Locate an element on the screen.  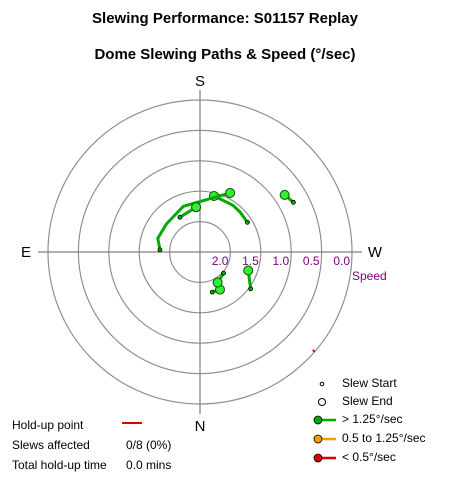
chart-subtitle: Dome Slewing Paths & Speed (°/sec) is located at coordinates (225, 54).